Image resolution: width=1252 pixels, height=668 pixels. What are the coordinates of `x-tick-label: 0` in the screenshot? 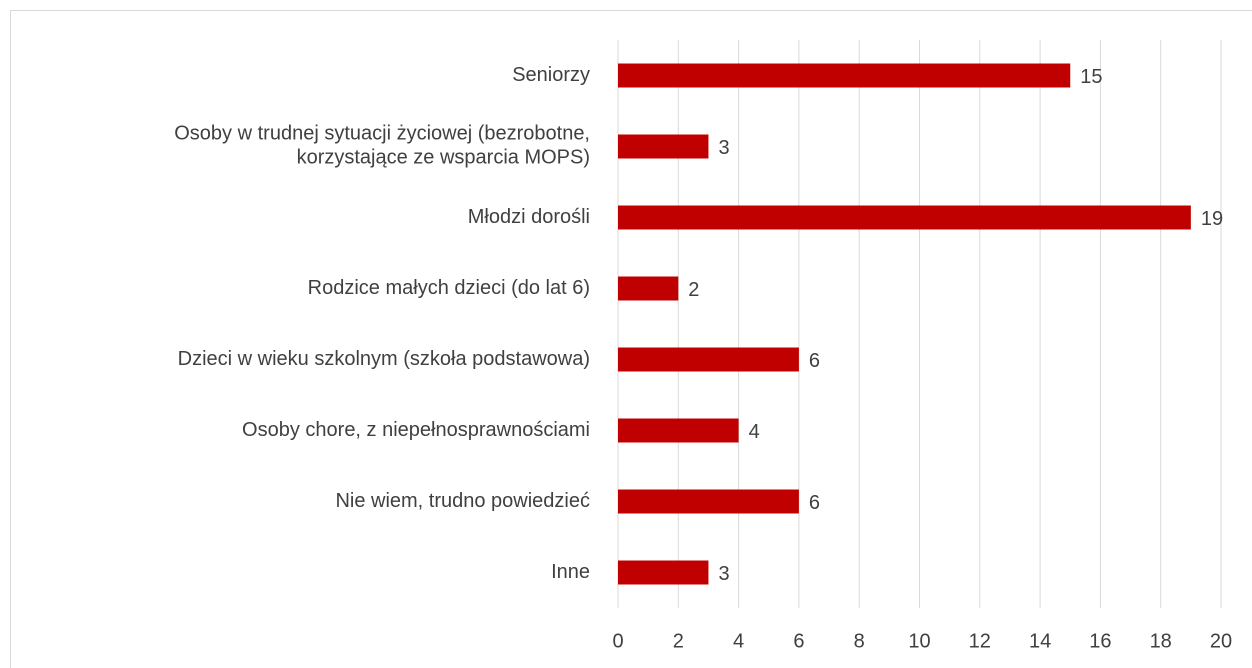 It's located at (617, 641).